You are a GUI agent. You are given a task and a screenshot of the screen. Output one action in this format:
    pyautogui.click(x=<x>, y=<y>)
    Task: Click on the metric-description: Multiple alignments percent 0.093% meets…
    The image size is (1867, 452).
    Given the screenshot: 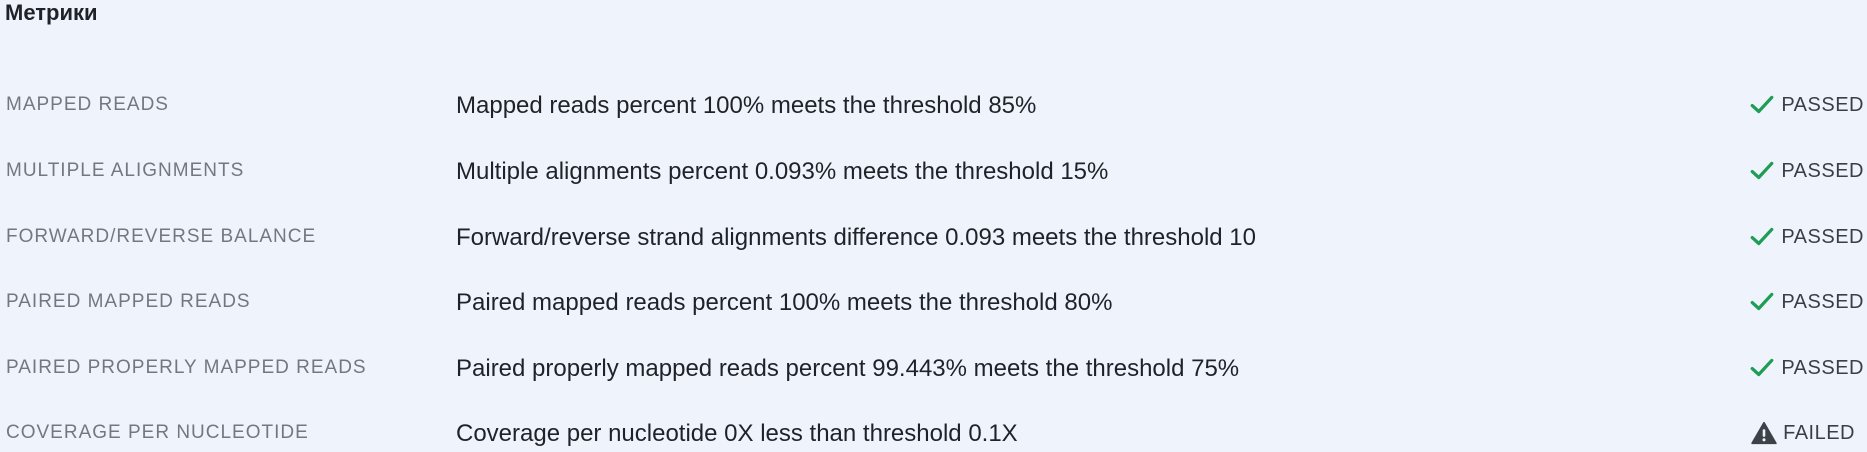 What is the action you would take?
    pyautogui.click(x=782, y=171)
    